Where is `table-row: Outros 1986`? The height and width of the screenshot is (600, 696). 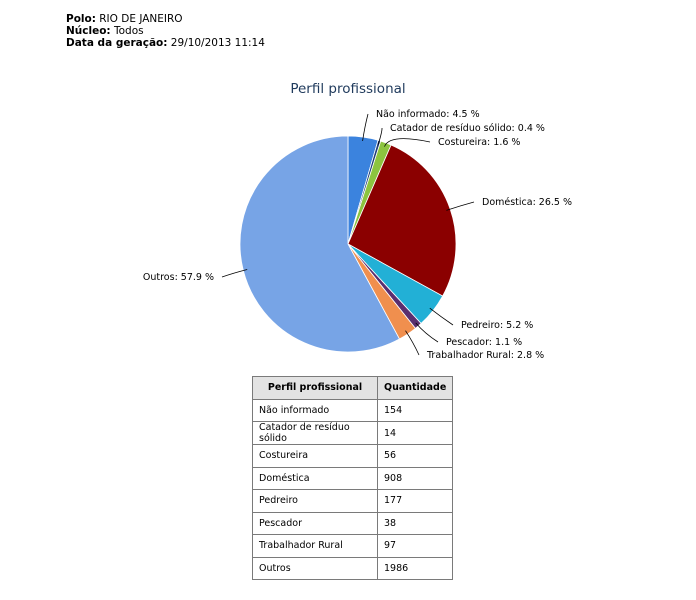
table-row: Outros 1986 is located at coordinates (353, 568).